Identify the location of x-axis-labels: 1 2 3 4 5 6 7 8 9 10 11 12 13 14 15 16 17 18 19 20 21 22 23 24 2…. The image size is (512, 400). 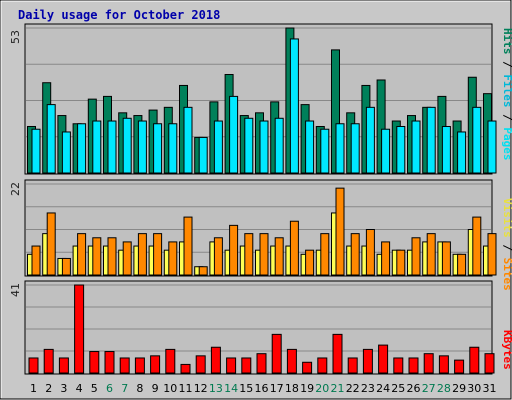
(263, 388).